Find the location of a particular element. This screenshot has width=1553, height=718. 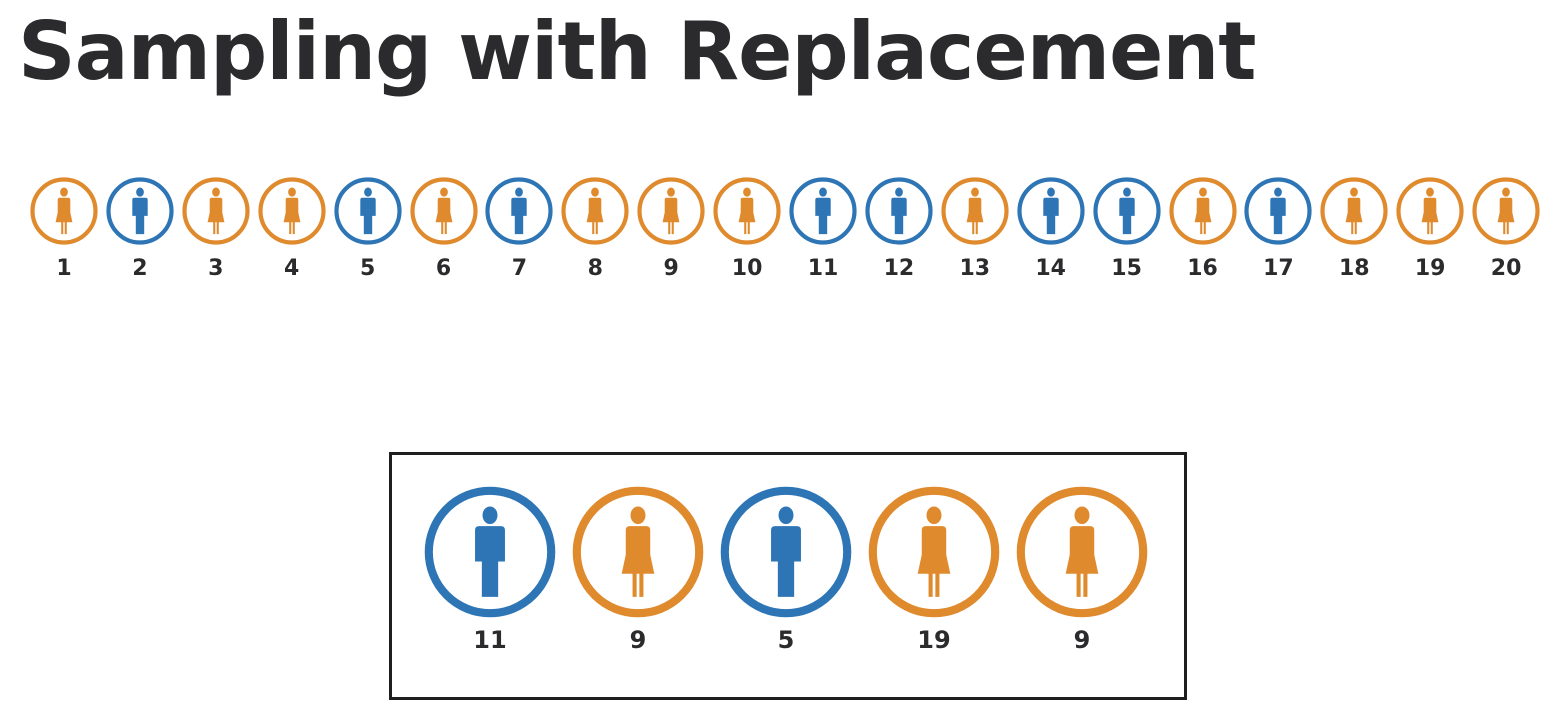

person-number-label: 5 is located at coordinates (367, 268).